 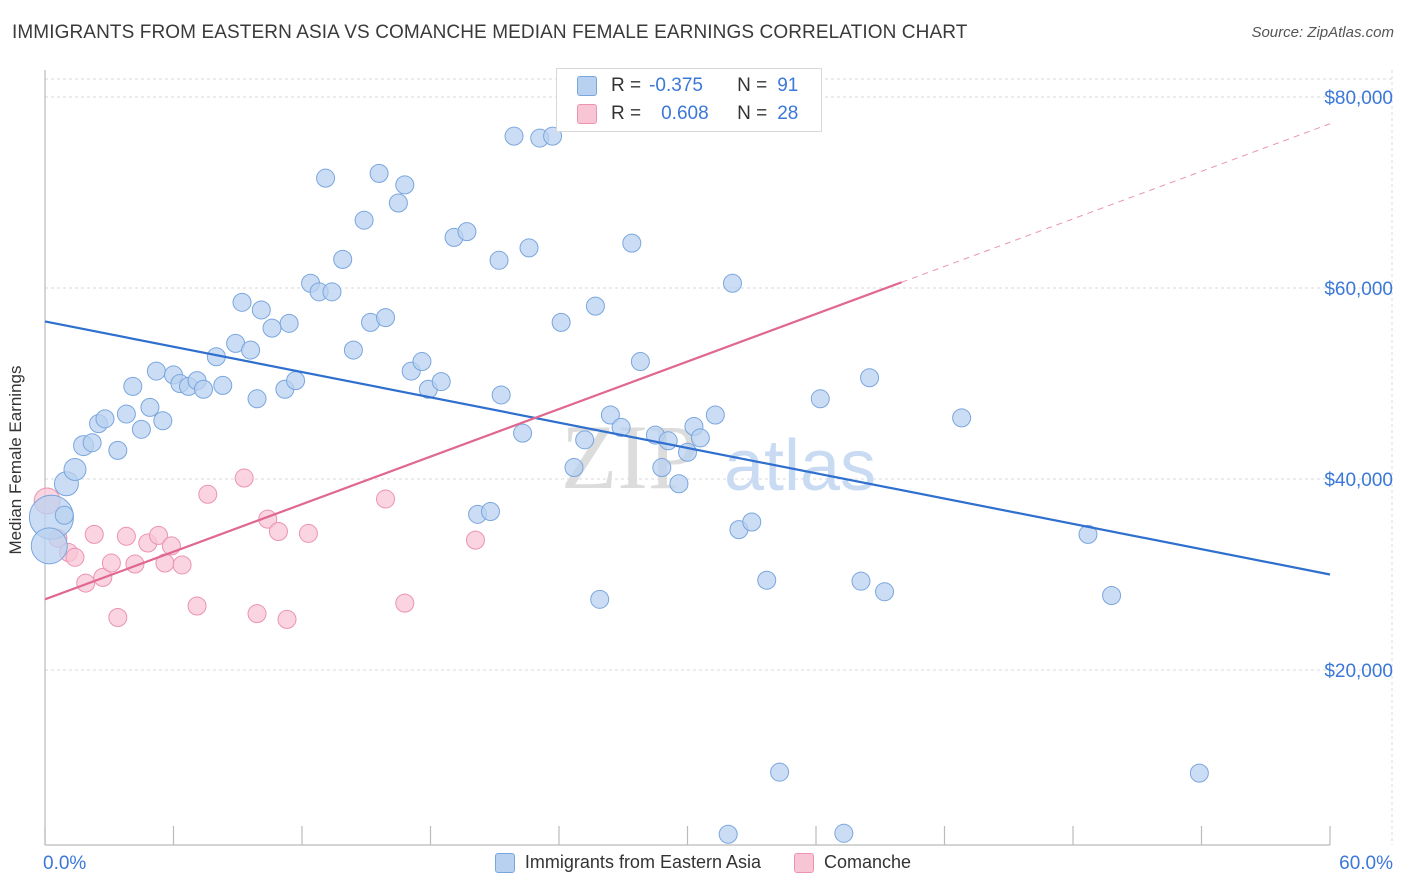 What do you see at coordinates (788, 85) in the screenshot?
I see `stats-n-value: 91` at bounding box center [788, 85].